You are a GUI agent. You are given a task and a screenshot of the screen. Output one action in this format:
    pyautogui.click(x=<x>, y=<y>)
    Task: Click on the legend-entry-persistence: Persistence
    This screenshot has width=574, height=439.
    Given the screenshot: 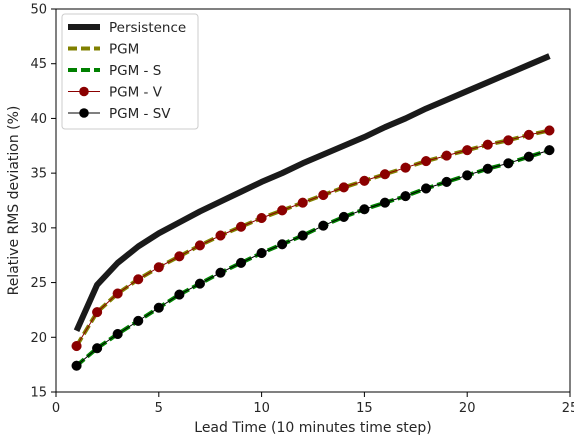 What is the action you would take?
    pyautogui.click(x=127, y=28)
    